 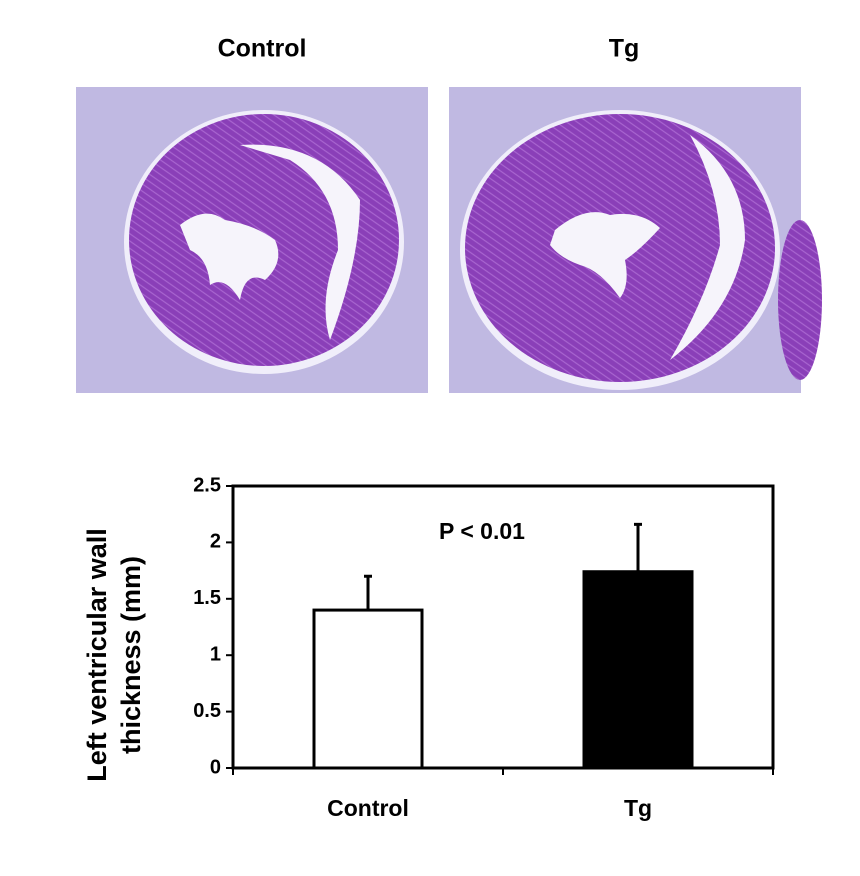 What do you see at coordinates (262, 49) in the screenshot?
I see `image-title: Control` at bounding box center [262, 49].